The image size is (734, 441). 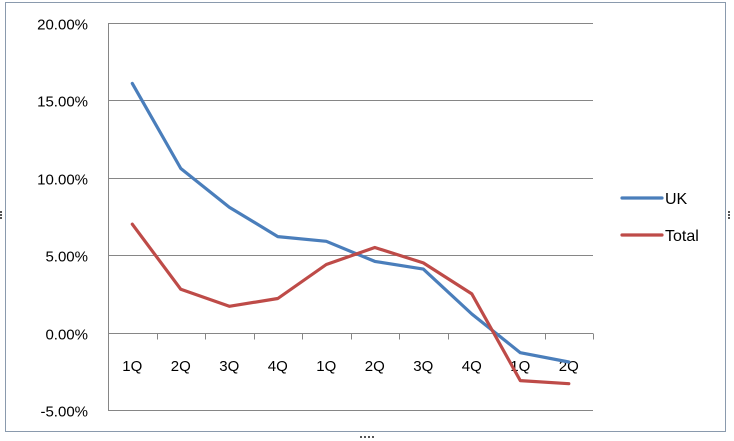 What do you see at coordinates (367, 435) in the screenshot?
I see `resize-handle-bottom` at bounding box center [367, 435].